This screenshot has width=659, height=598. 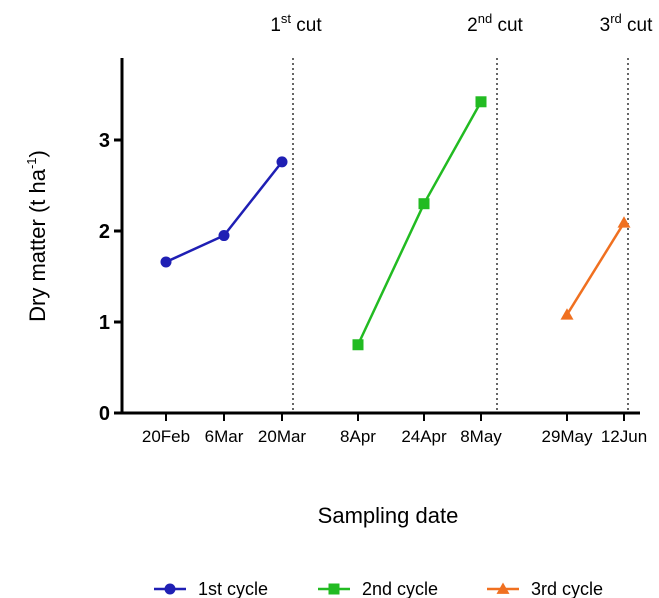 I want to click on cut-label: 2nd cut, so click(x=495, y=23).